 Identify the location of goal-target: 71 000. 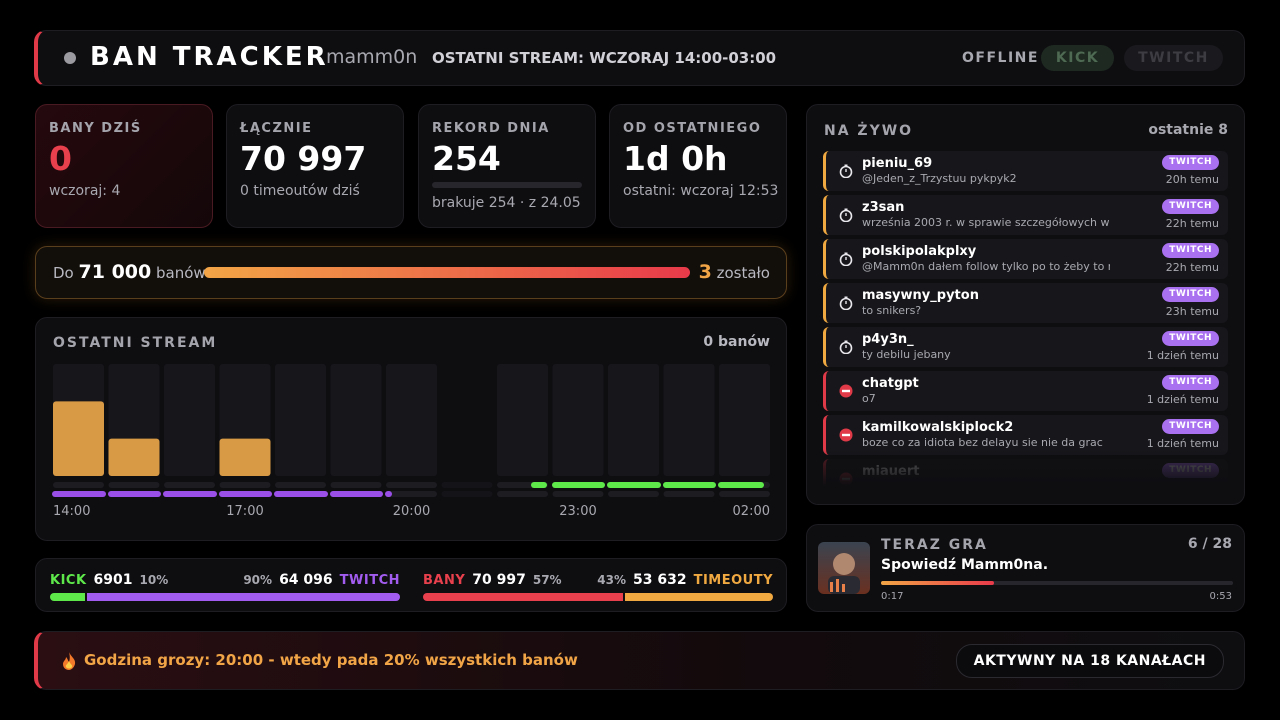
(115, 272).